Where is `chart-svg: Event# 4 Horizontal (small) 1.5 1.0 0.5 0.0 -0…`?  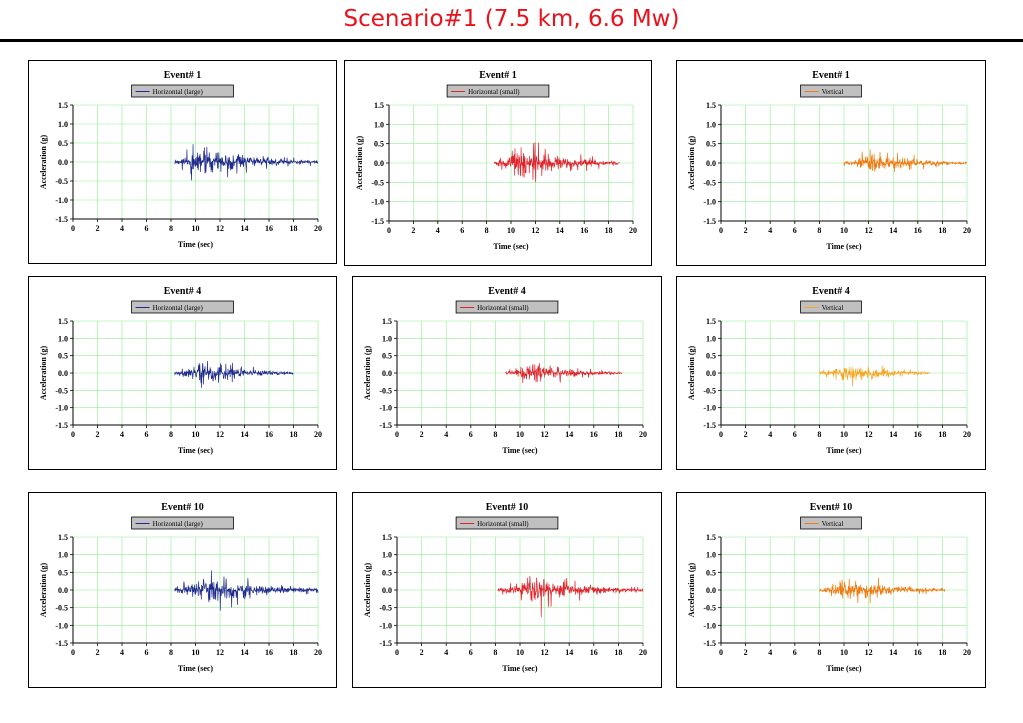 chart-svg: Event# 4 Horizontal (small) 1.5 1.0 0.5 0.0 -0… is located at coordinates (505, 370).